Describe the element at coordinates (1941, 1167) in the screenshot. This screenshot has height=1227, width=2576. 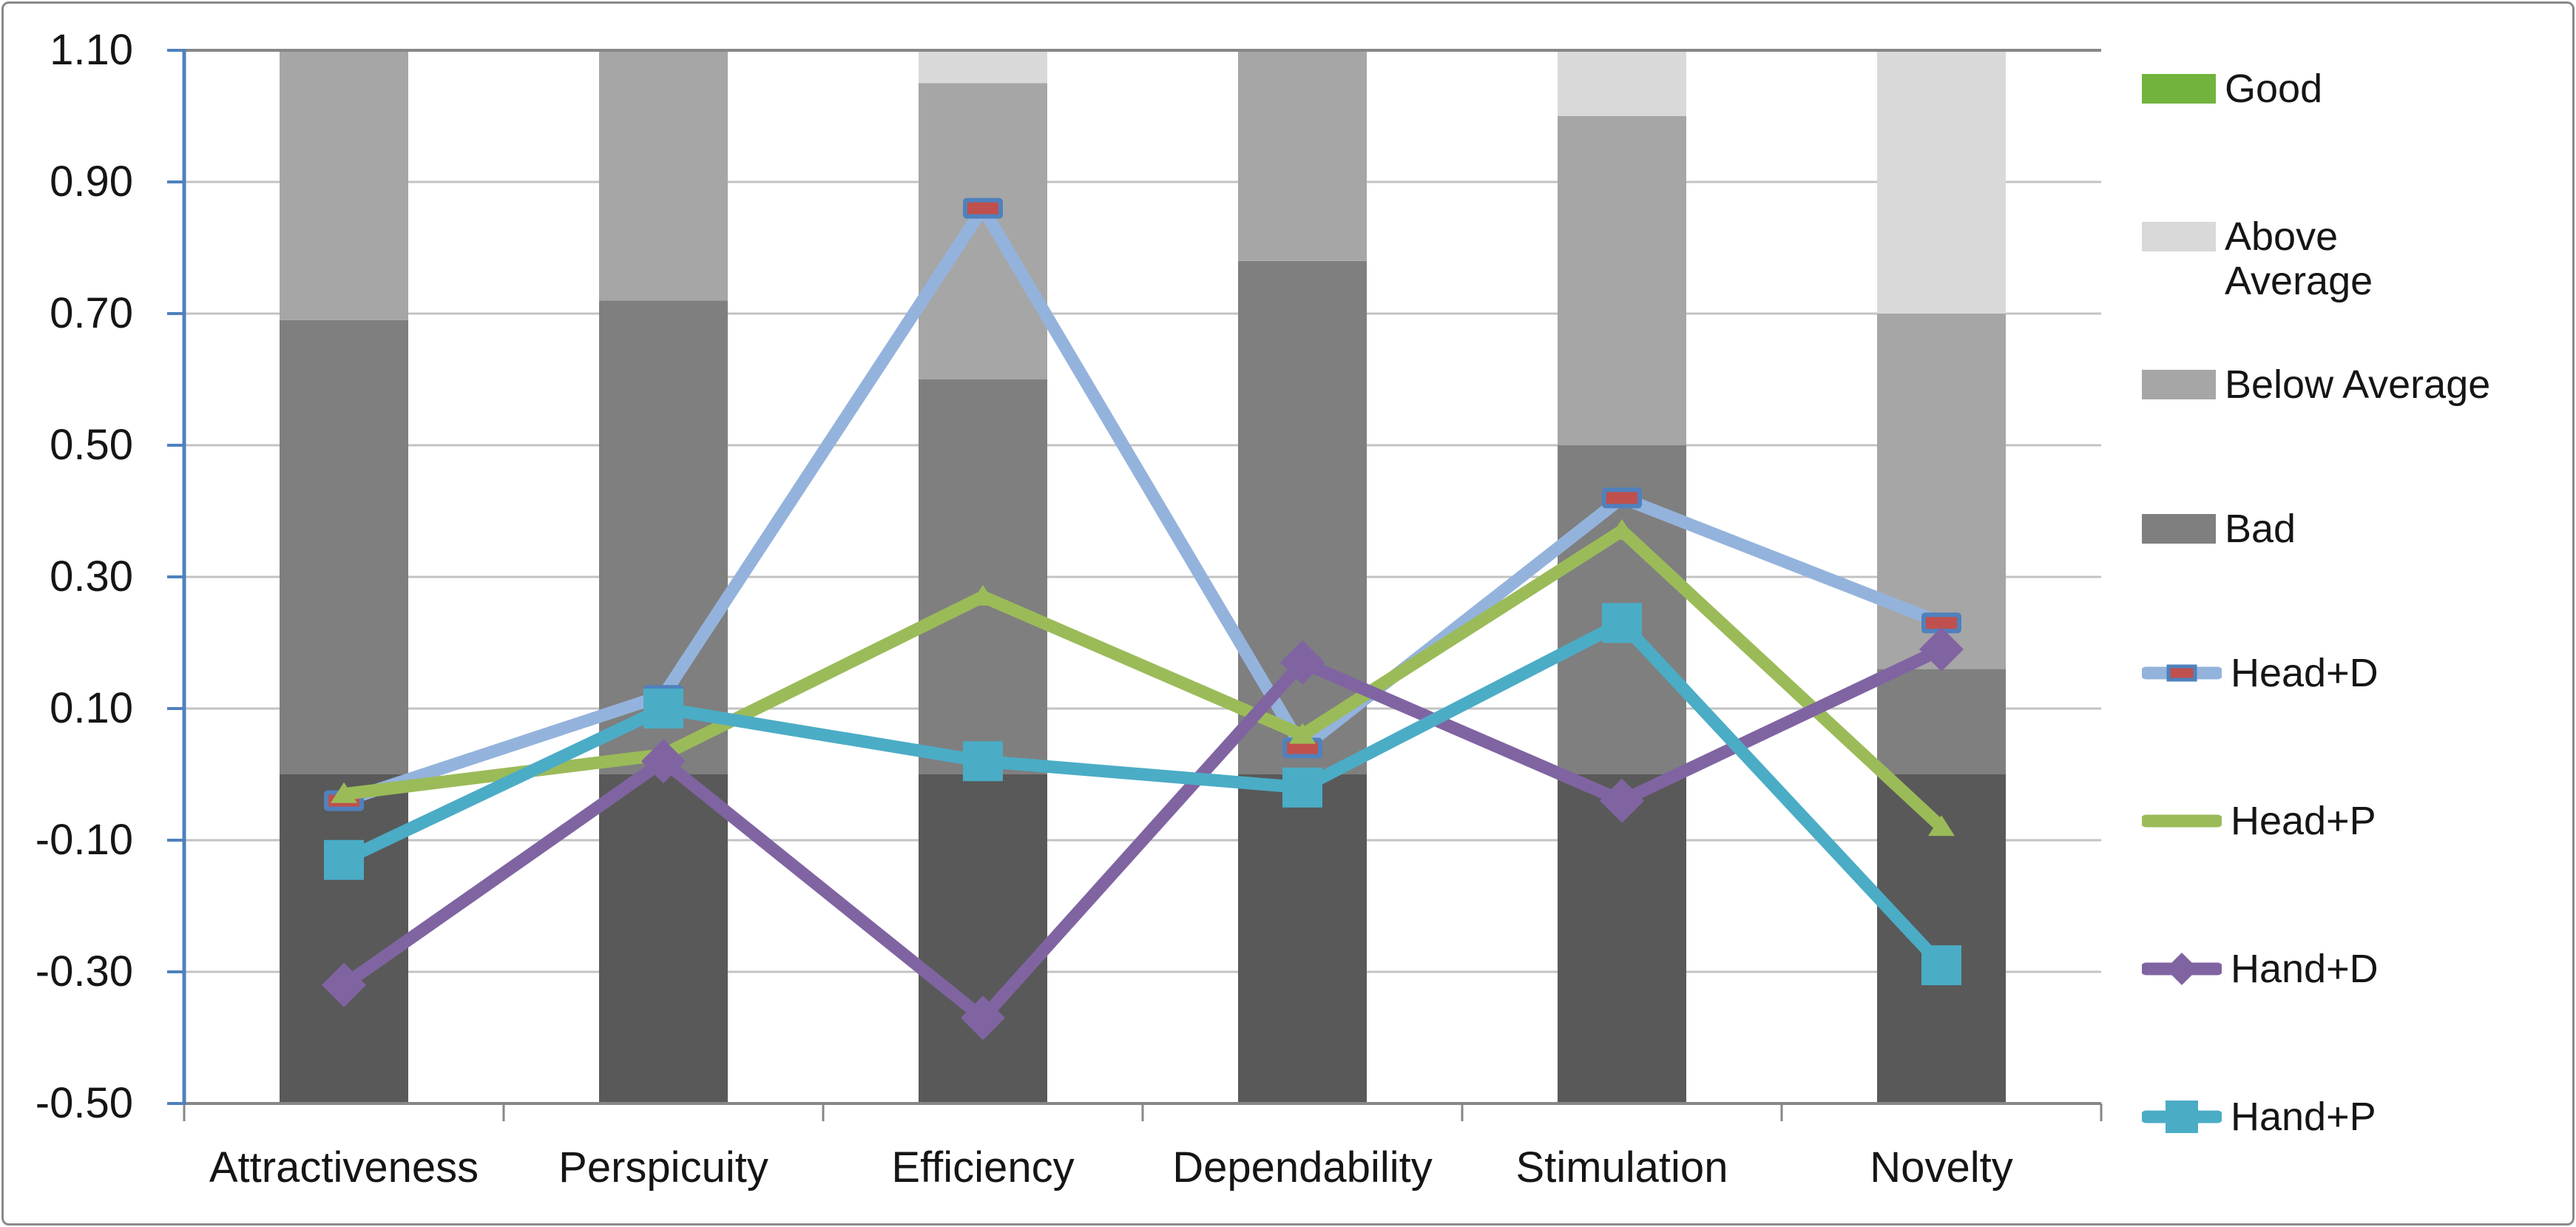
I see `x-axis-label: Novelty` at that location.